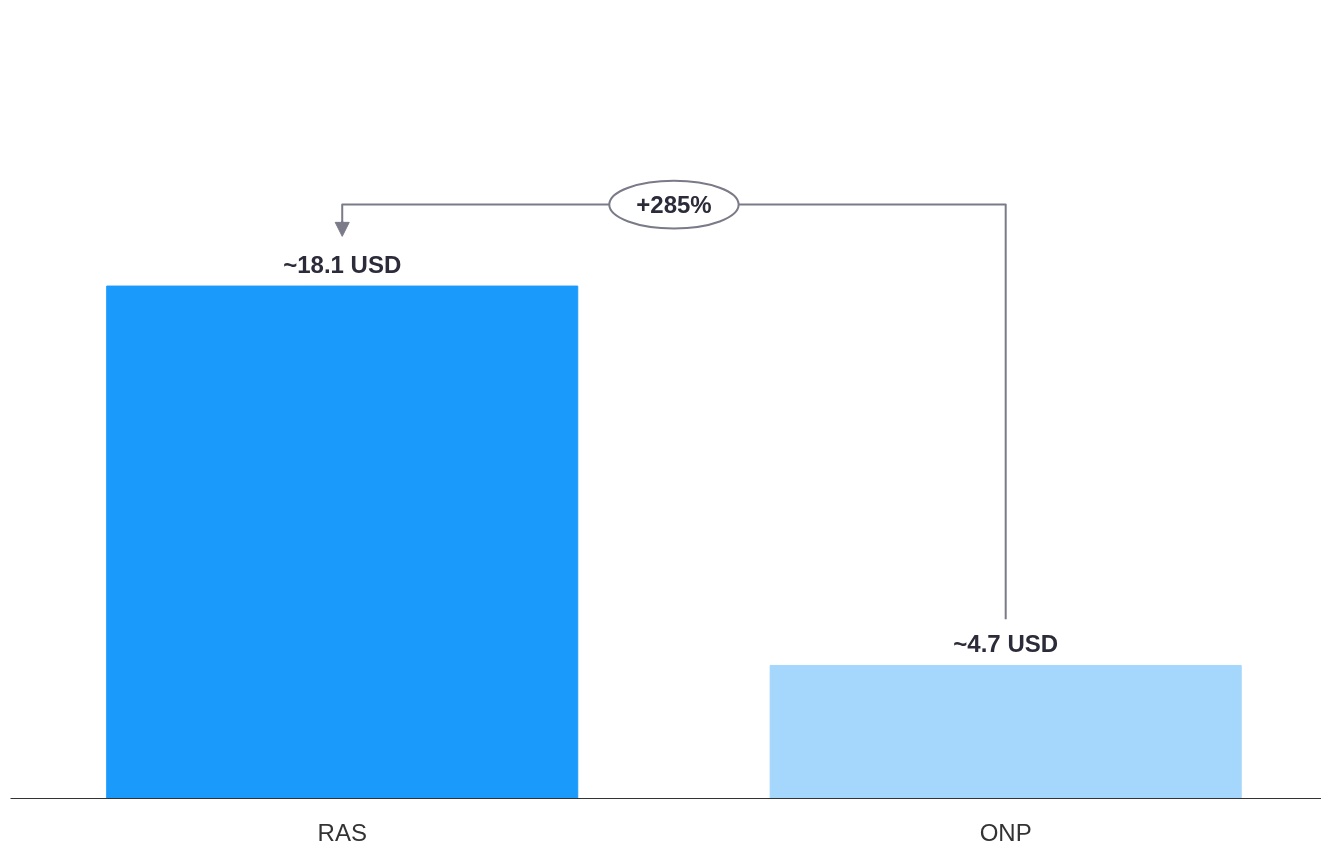 This screenshot has width=1321, height=848. What do you see at coordinates (674, 205) in the screenshot?
I see `text: +285%` at bounding box center [674, 205].